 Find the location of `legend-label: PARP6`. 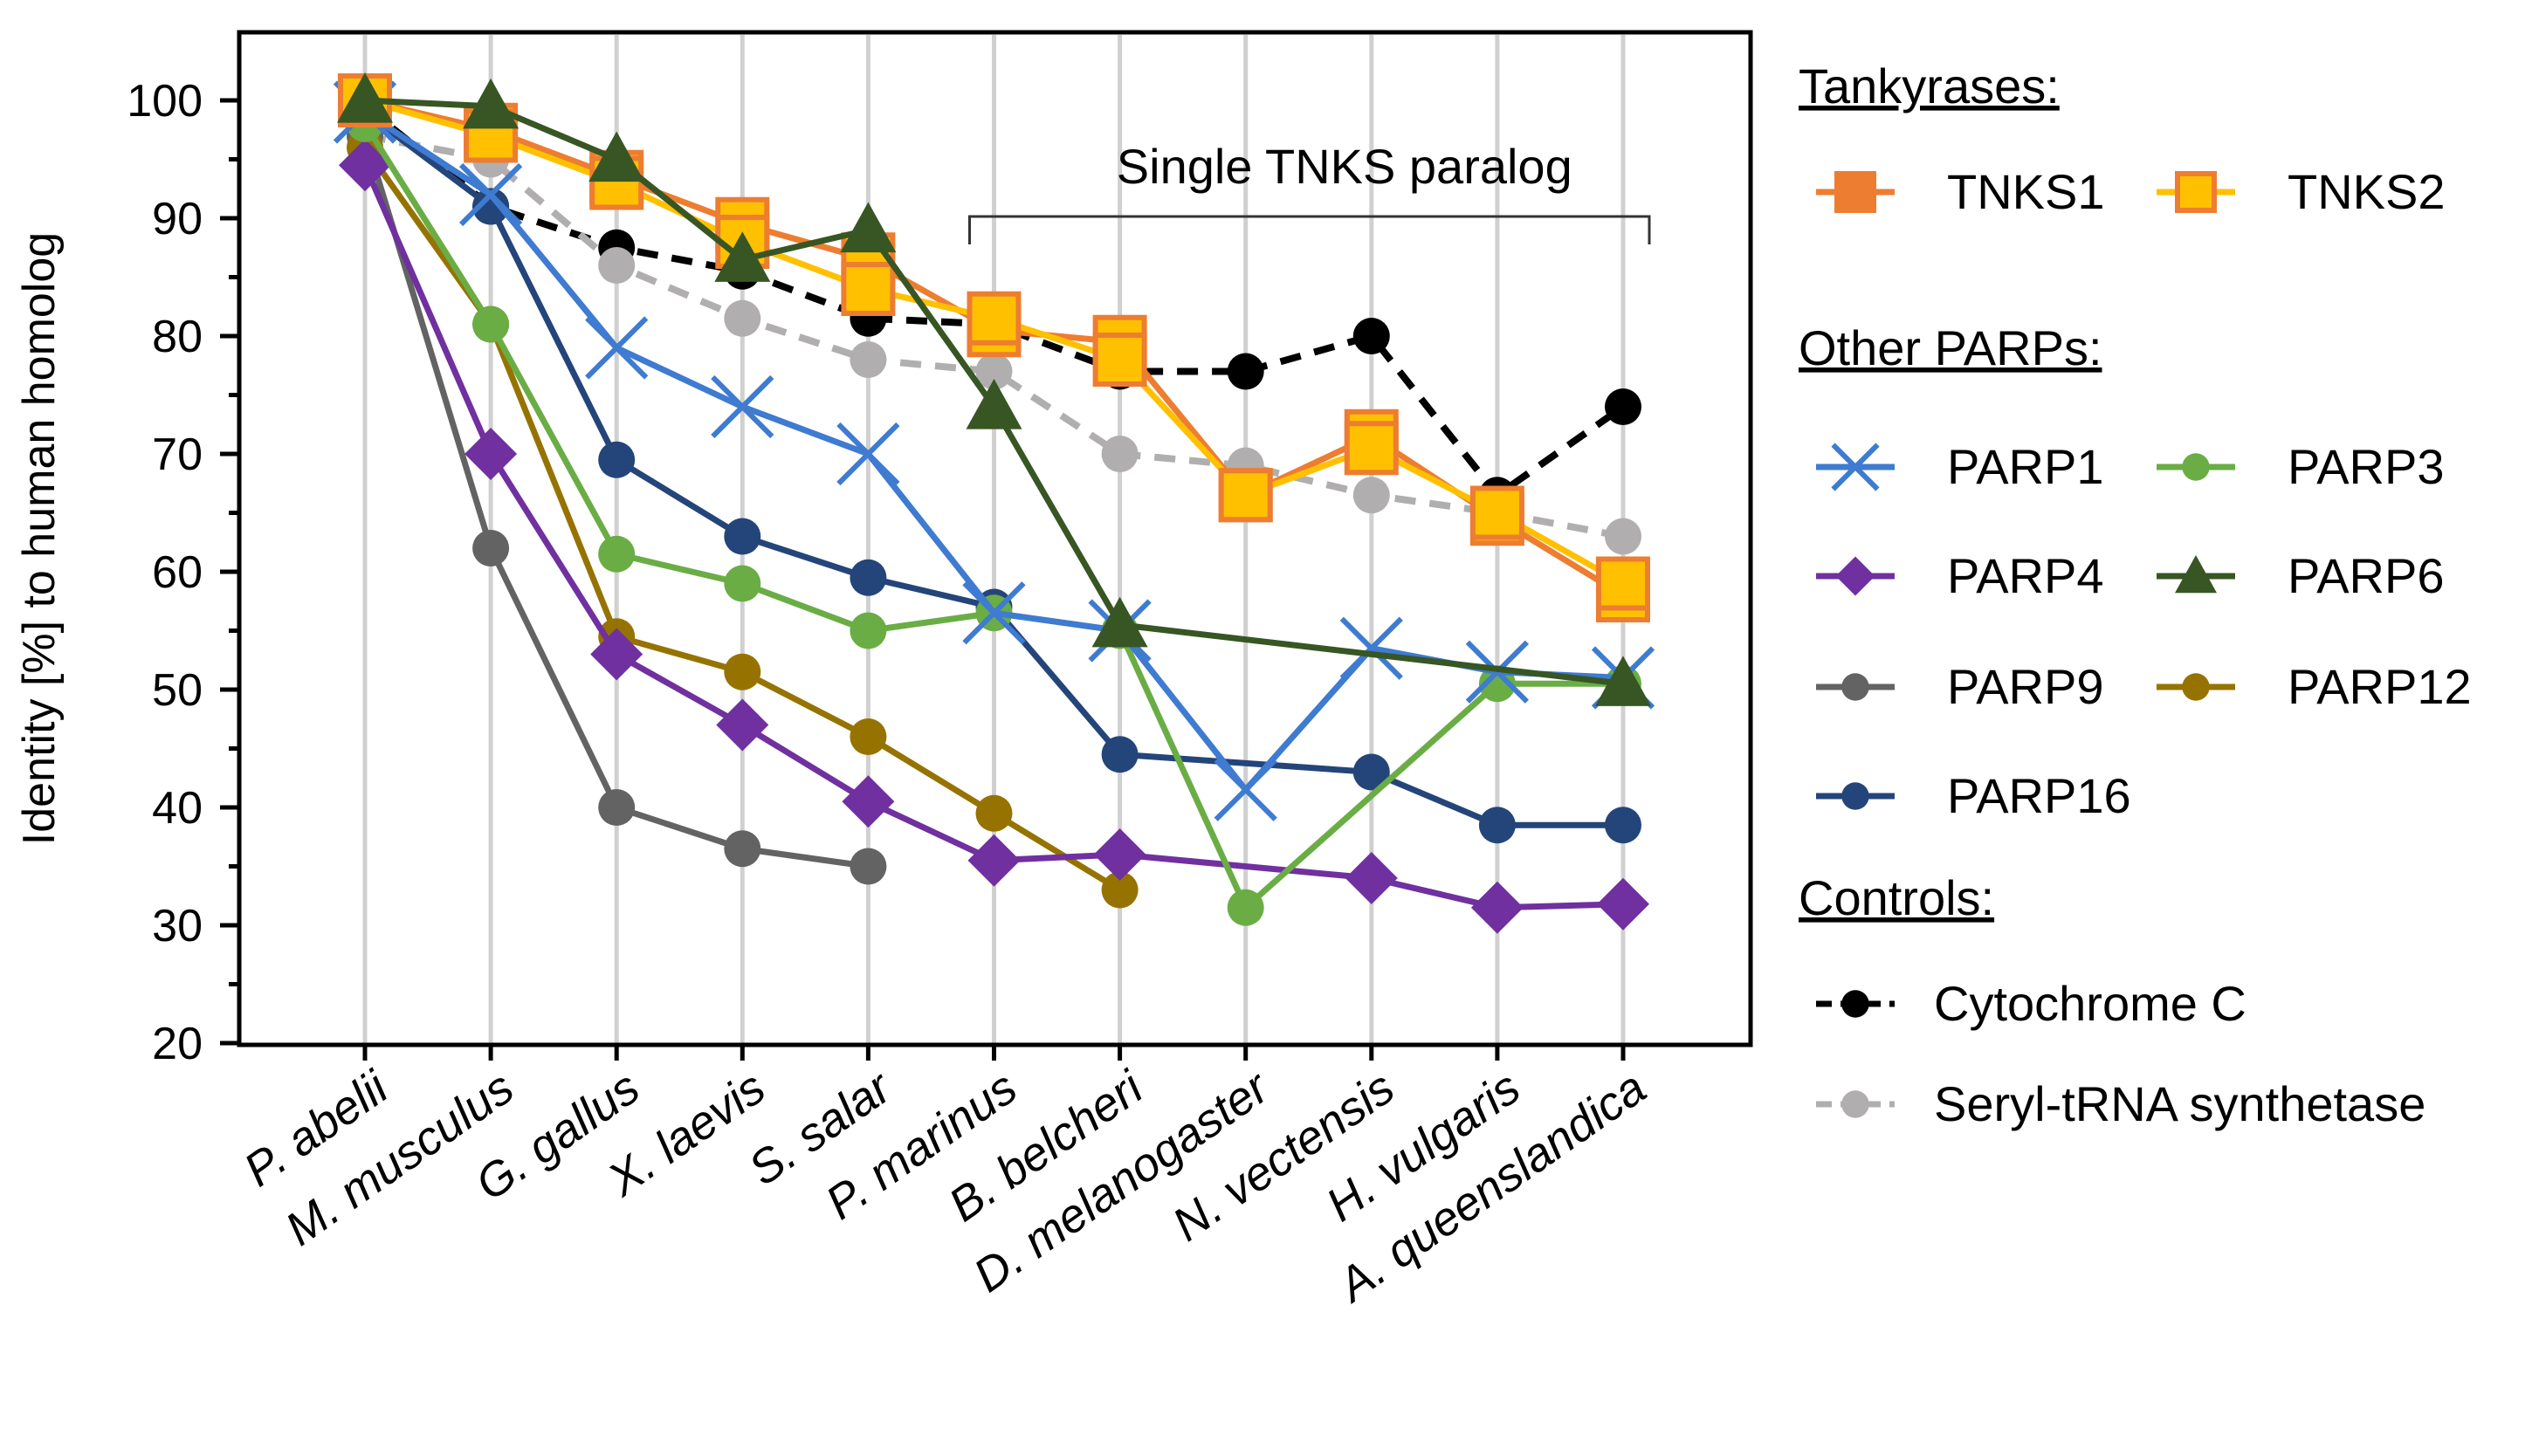

legend-label: PARP6 is located at coordinates (2366, 575).